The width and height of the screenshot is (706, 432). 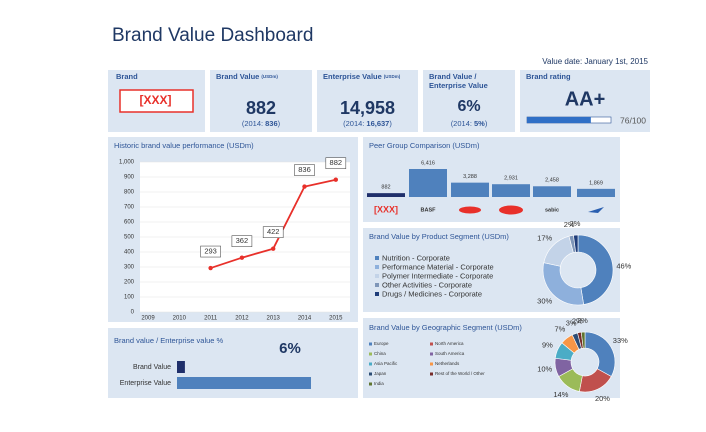 I want to click on page-title: Brand Value Dashboard, so click(x=212, y=35).